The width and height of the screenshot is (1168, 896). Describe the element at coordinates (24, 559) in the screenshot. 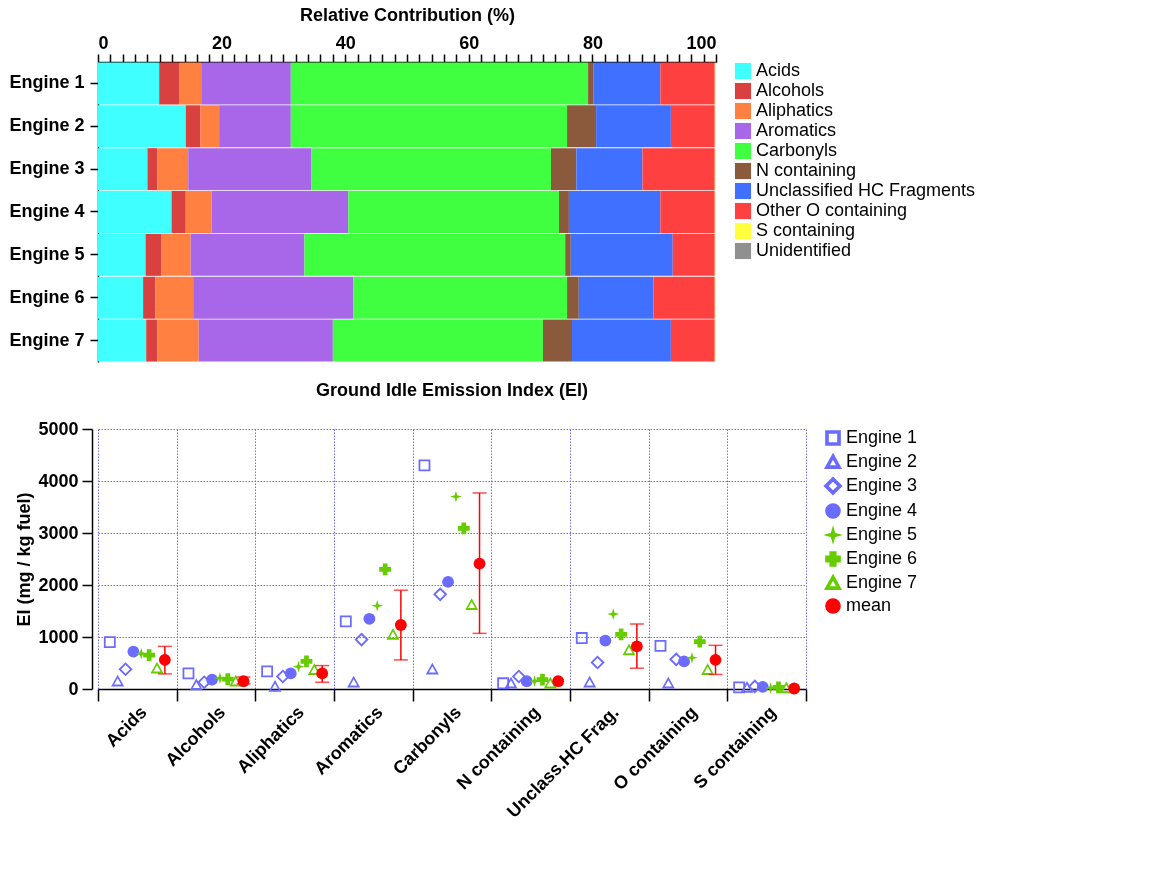

I see `y-axis-title: EI (mg / kg fuel)` at that location.